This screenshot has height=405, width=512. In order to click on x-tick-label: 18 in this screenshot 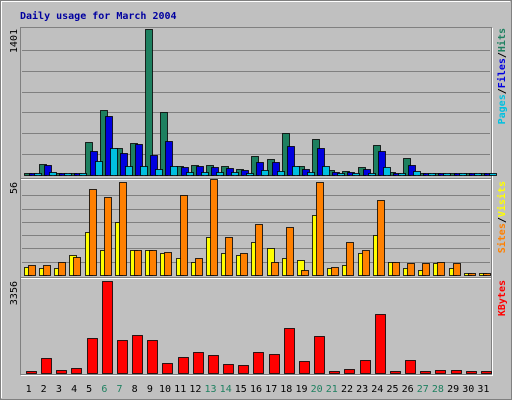, I will do `click(286, 389)`.